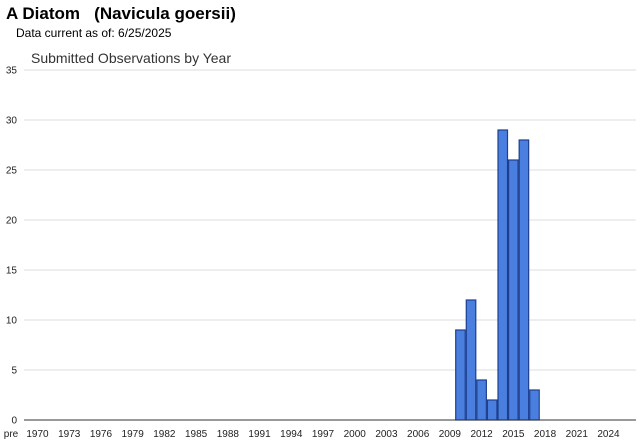 The height and width of the screenshot is (442, 640). I want to click on x-tick-label: 1970, so click(37, 434).